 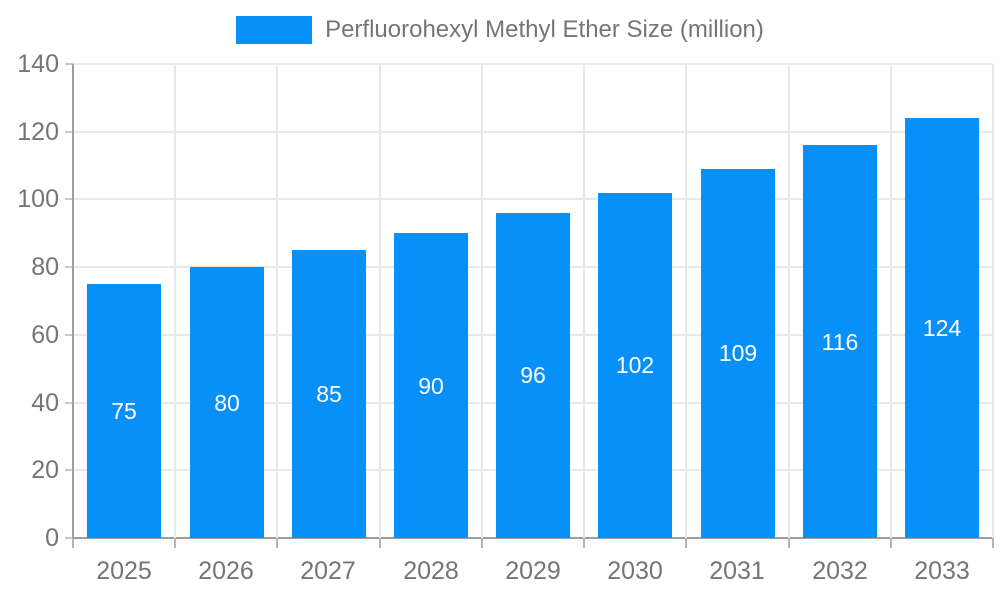 I want to click on y-tick-label: 140, so click(x=38, y=64).